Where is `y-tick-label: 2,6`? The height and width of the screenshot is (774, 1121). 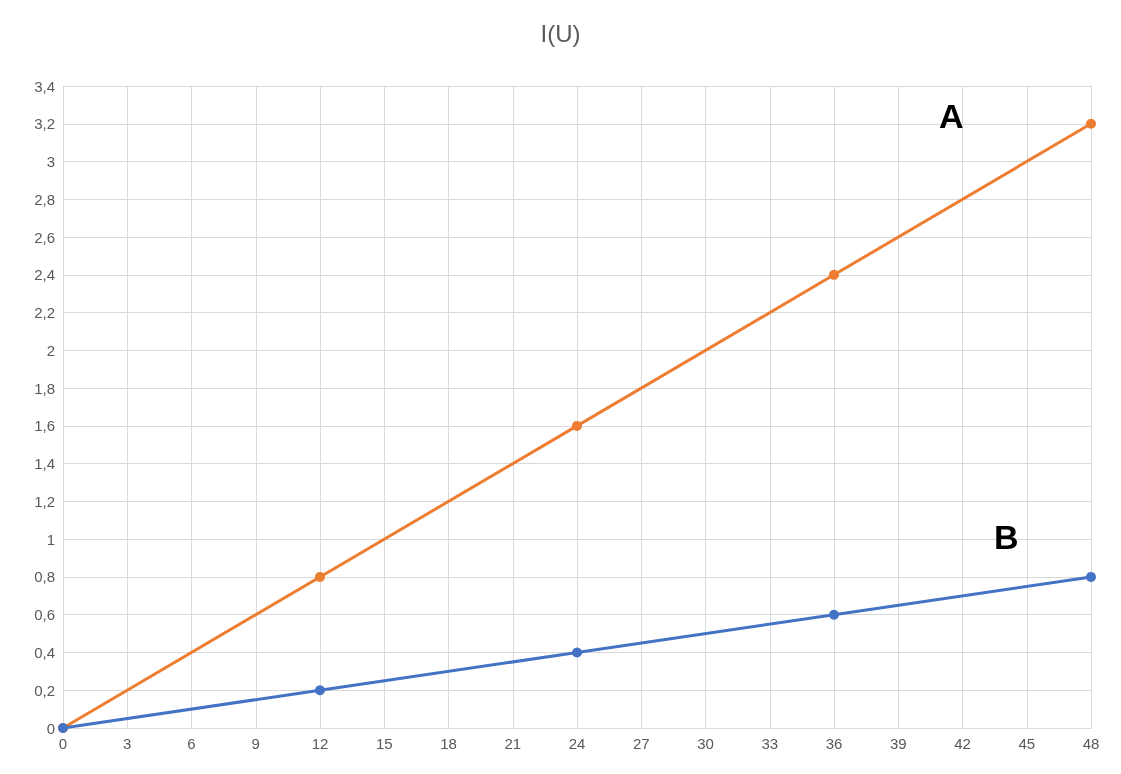
y-tick-label: 2,6 is located at coordinates (44, 237).